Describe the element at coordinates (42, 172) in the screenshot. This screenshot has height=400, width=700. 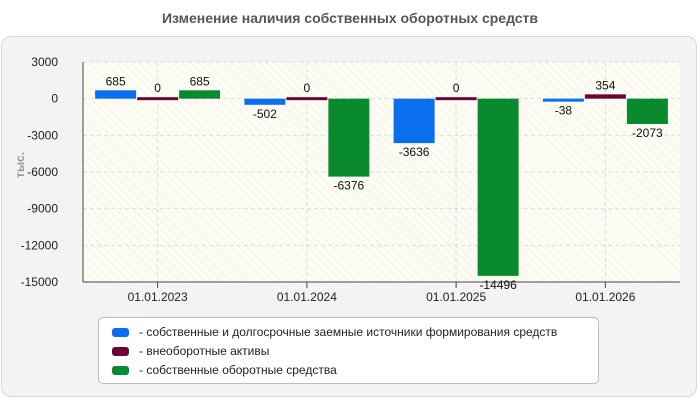
I see `y-tick-label: -6000` at that location.